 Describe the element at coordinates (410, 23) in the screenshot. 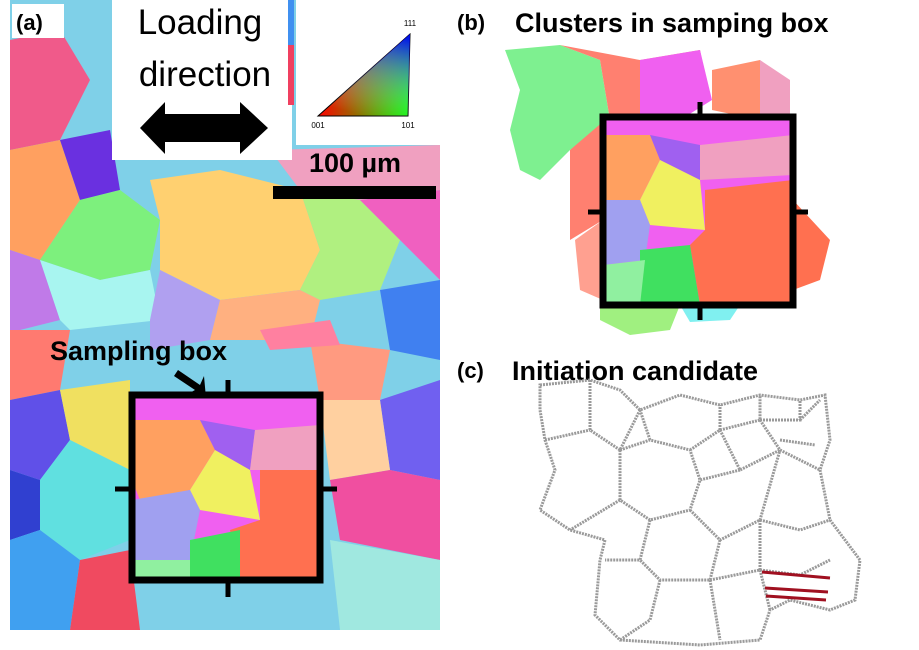

I see `triangle-label: 111` at that location.